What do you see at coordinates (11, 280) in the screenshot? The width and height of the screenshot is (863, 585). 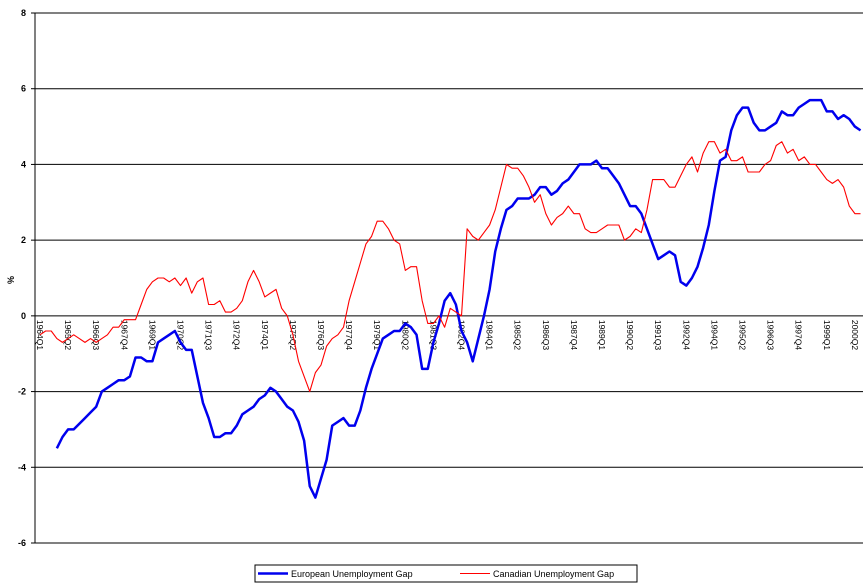 I see `y-axis-label: %` at bounding box center [11, 280].